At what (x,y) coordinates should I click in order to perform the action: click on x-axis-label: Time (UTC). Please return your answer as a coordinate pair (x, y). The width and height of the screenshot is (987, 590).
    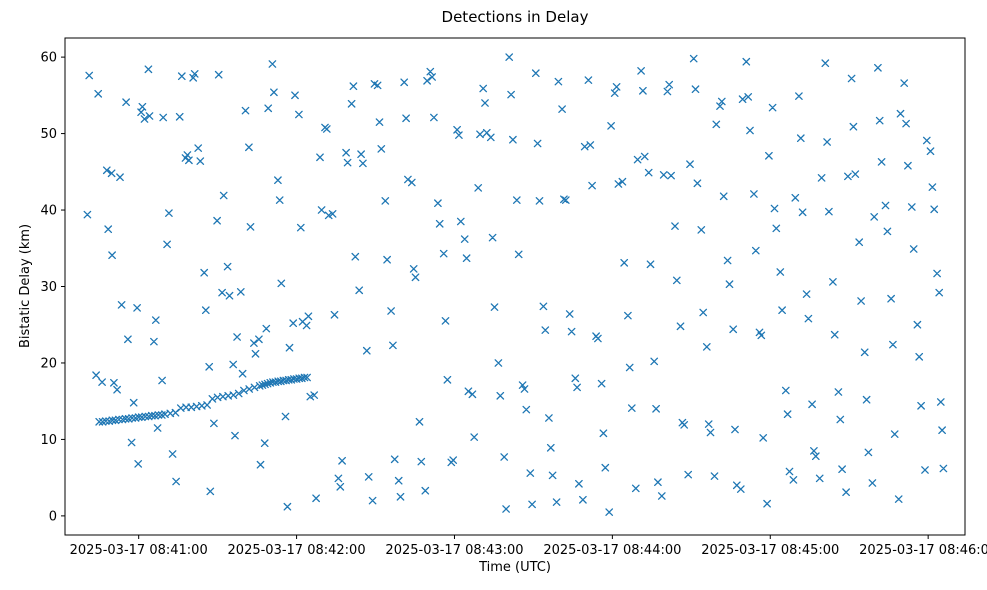
    Looking at the image, I should click on (515, 567).